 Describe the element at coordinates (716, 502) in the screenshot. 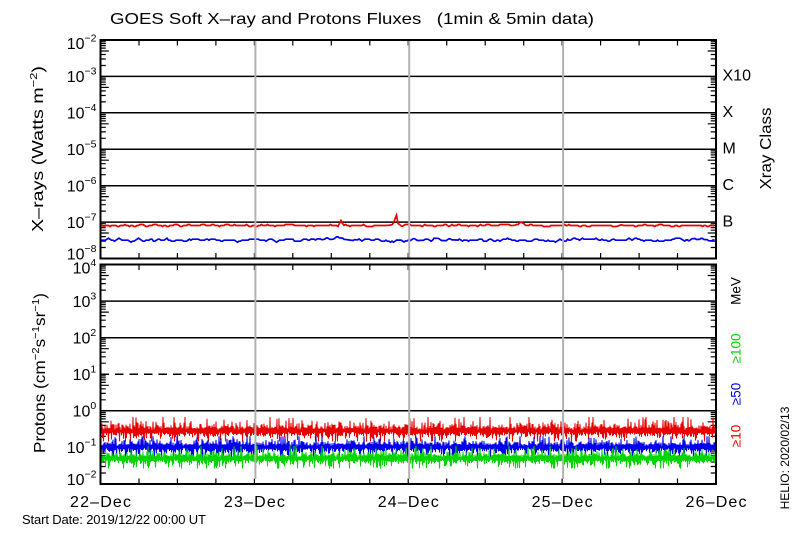

I see `svg-text: 26–Dec` at that location.